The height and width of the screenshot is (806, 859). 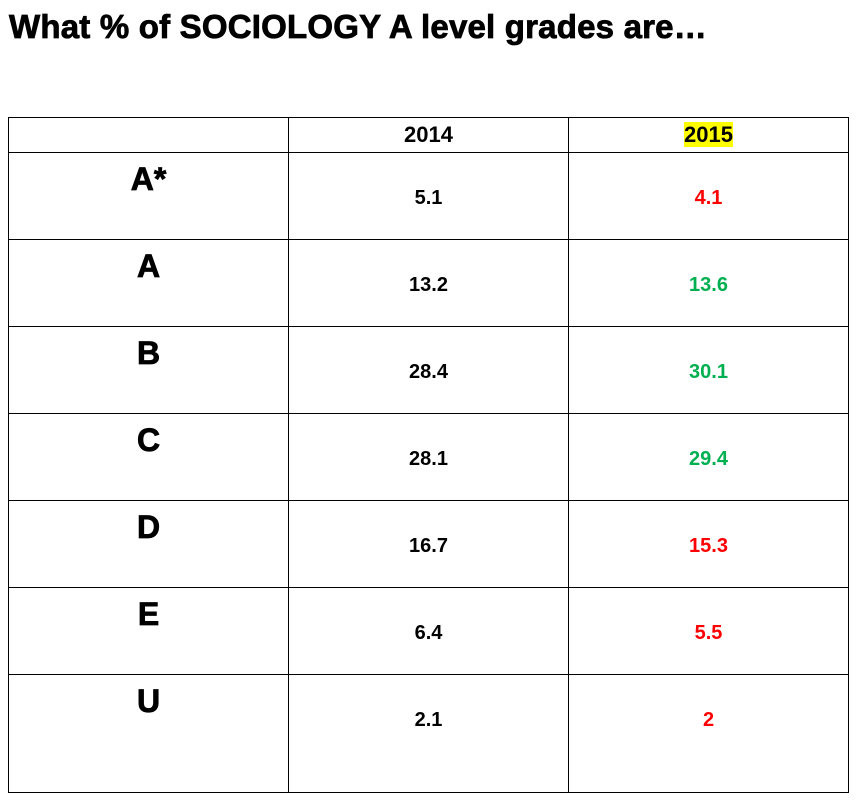 I want to click on value-cell: 13.2, so click(x=428, y=283).